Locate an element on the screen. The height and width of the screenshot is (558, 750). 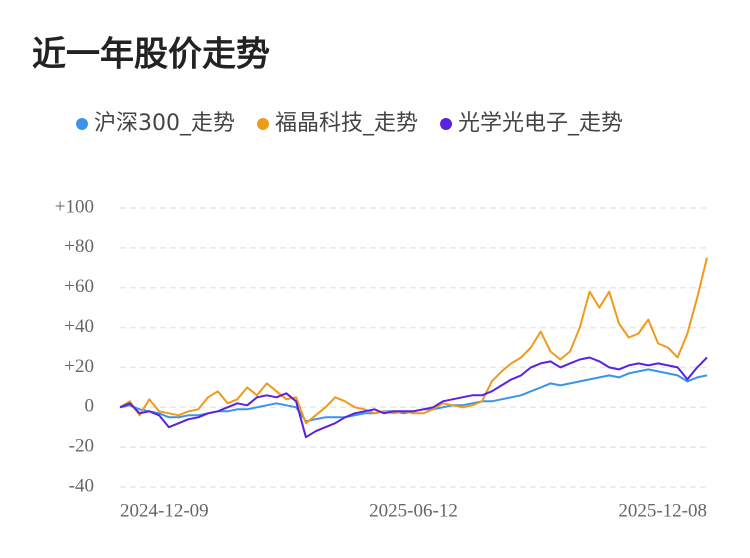
y-tick-label: +40 is located at coordinates (79, 326).